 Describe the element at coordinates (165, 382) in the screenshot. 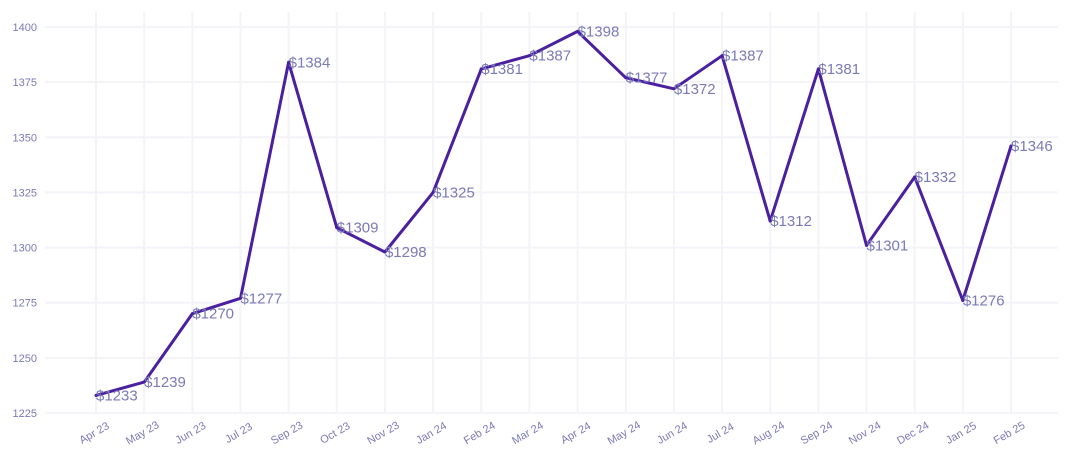

I see `data-label: $1239` at that location.